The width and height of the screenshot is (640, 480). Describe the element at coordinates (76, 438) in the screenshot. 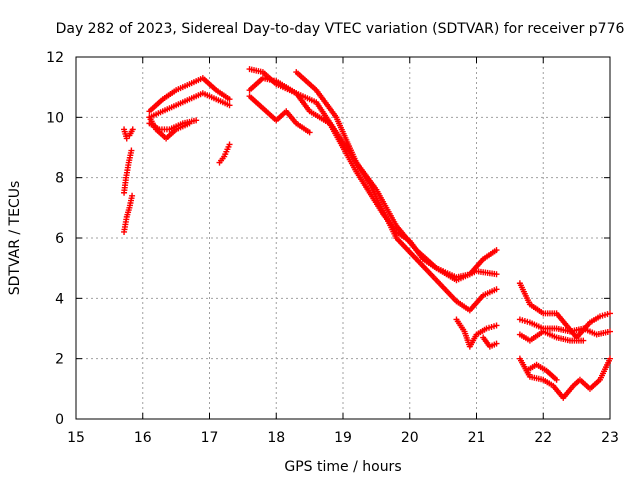

I see `x-tick-label: 15` at that location.